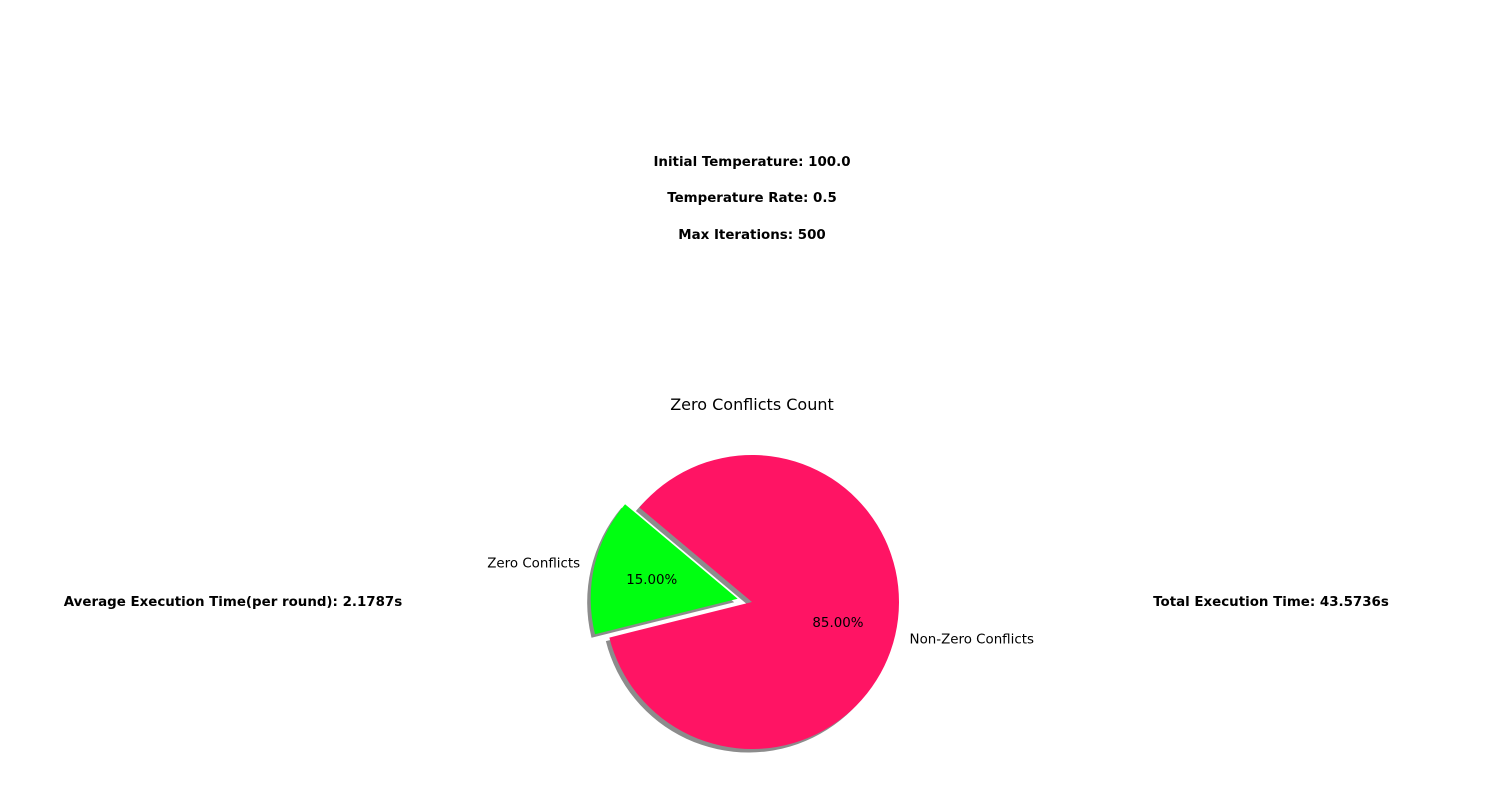 Image resolution: width=1500 pixels, height=800 pixels. I want to click on zero-conflicts-slice, so click(664, 569).